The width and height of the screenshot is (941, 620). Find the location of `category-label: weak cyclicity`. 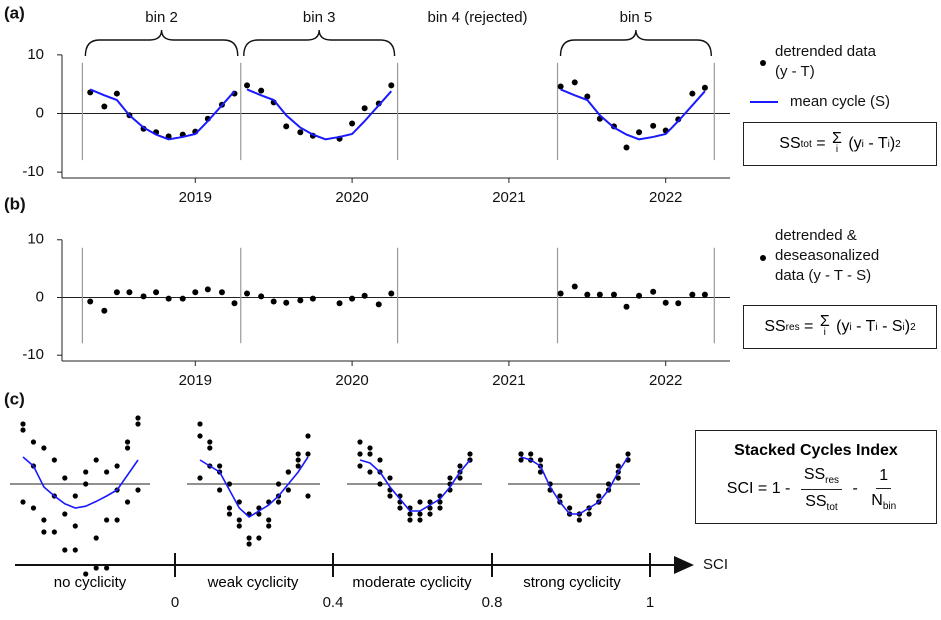

category-label: weak cyclicity is located at coordinates (253, 582).